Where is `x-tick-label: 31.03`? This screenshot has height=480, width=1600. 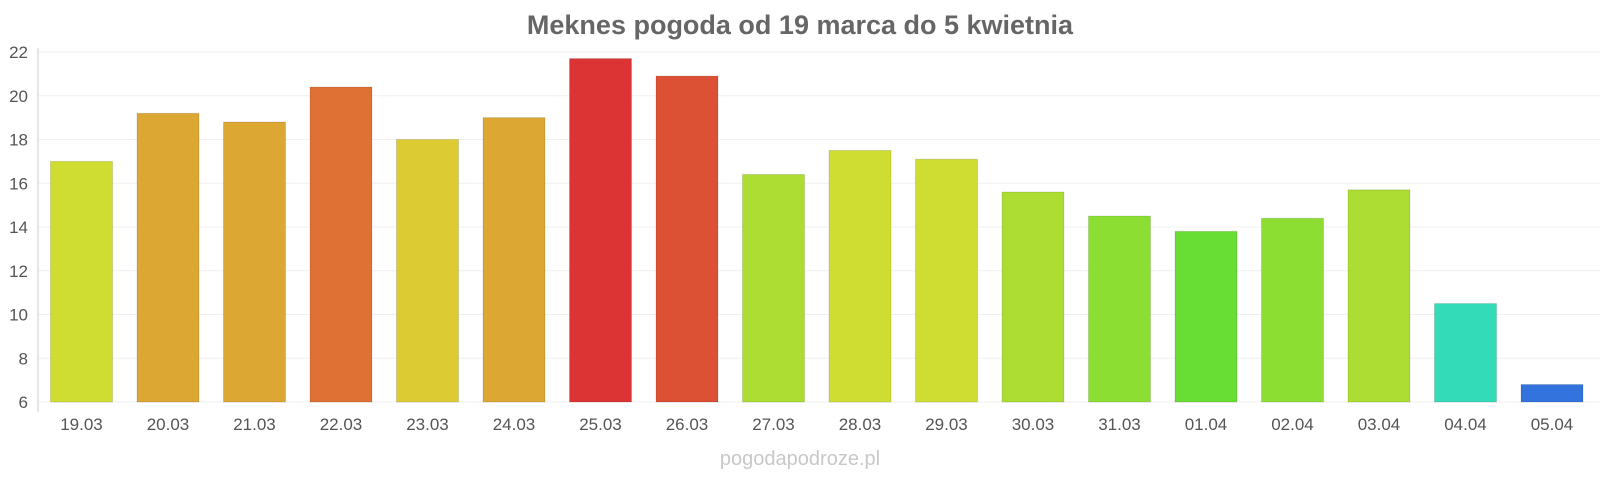 x-tick-label: 31.03 is located at coordinates (1119, 424).